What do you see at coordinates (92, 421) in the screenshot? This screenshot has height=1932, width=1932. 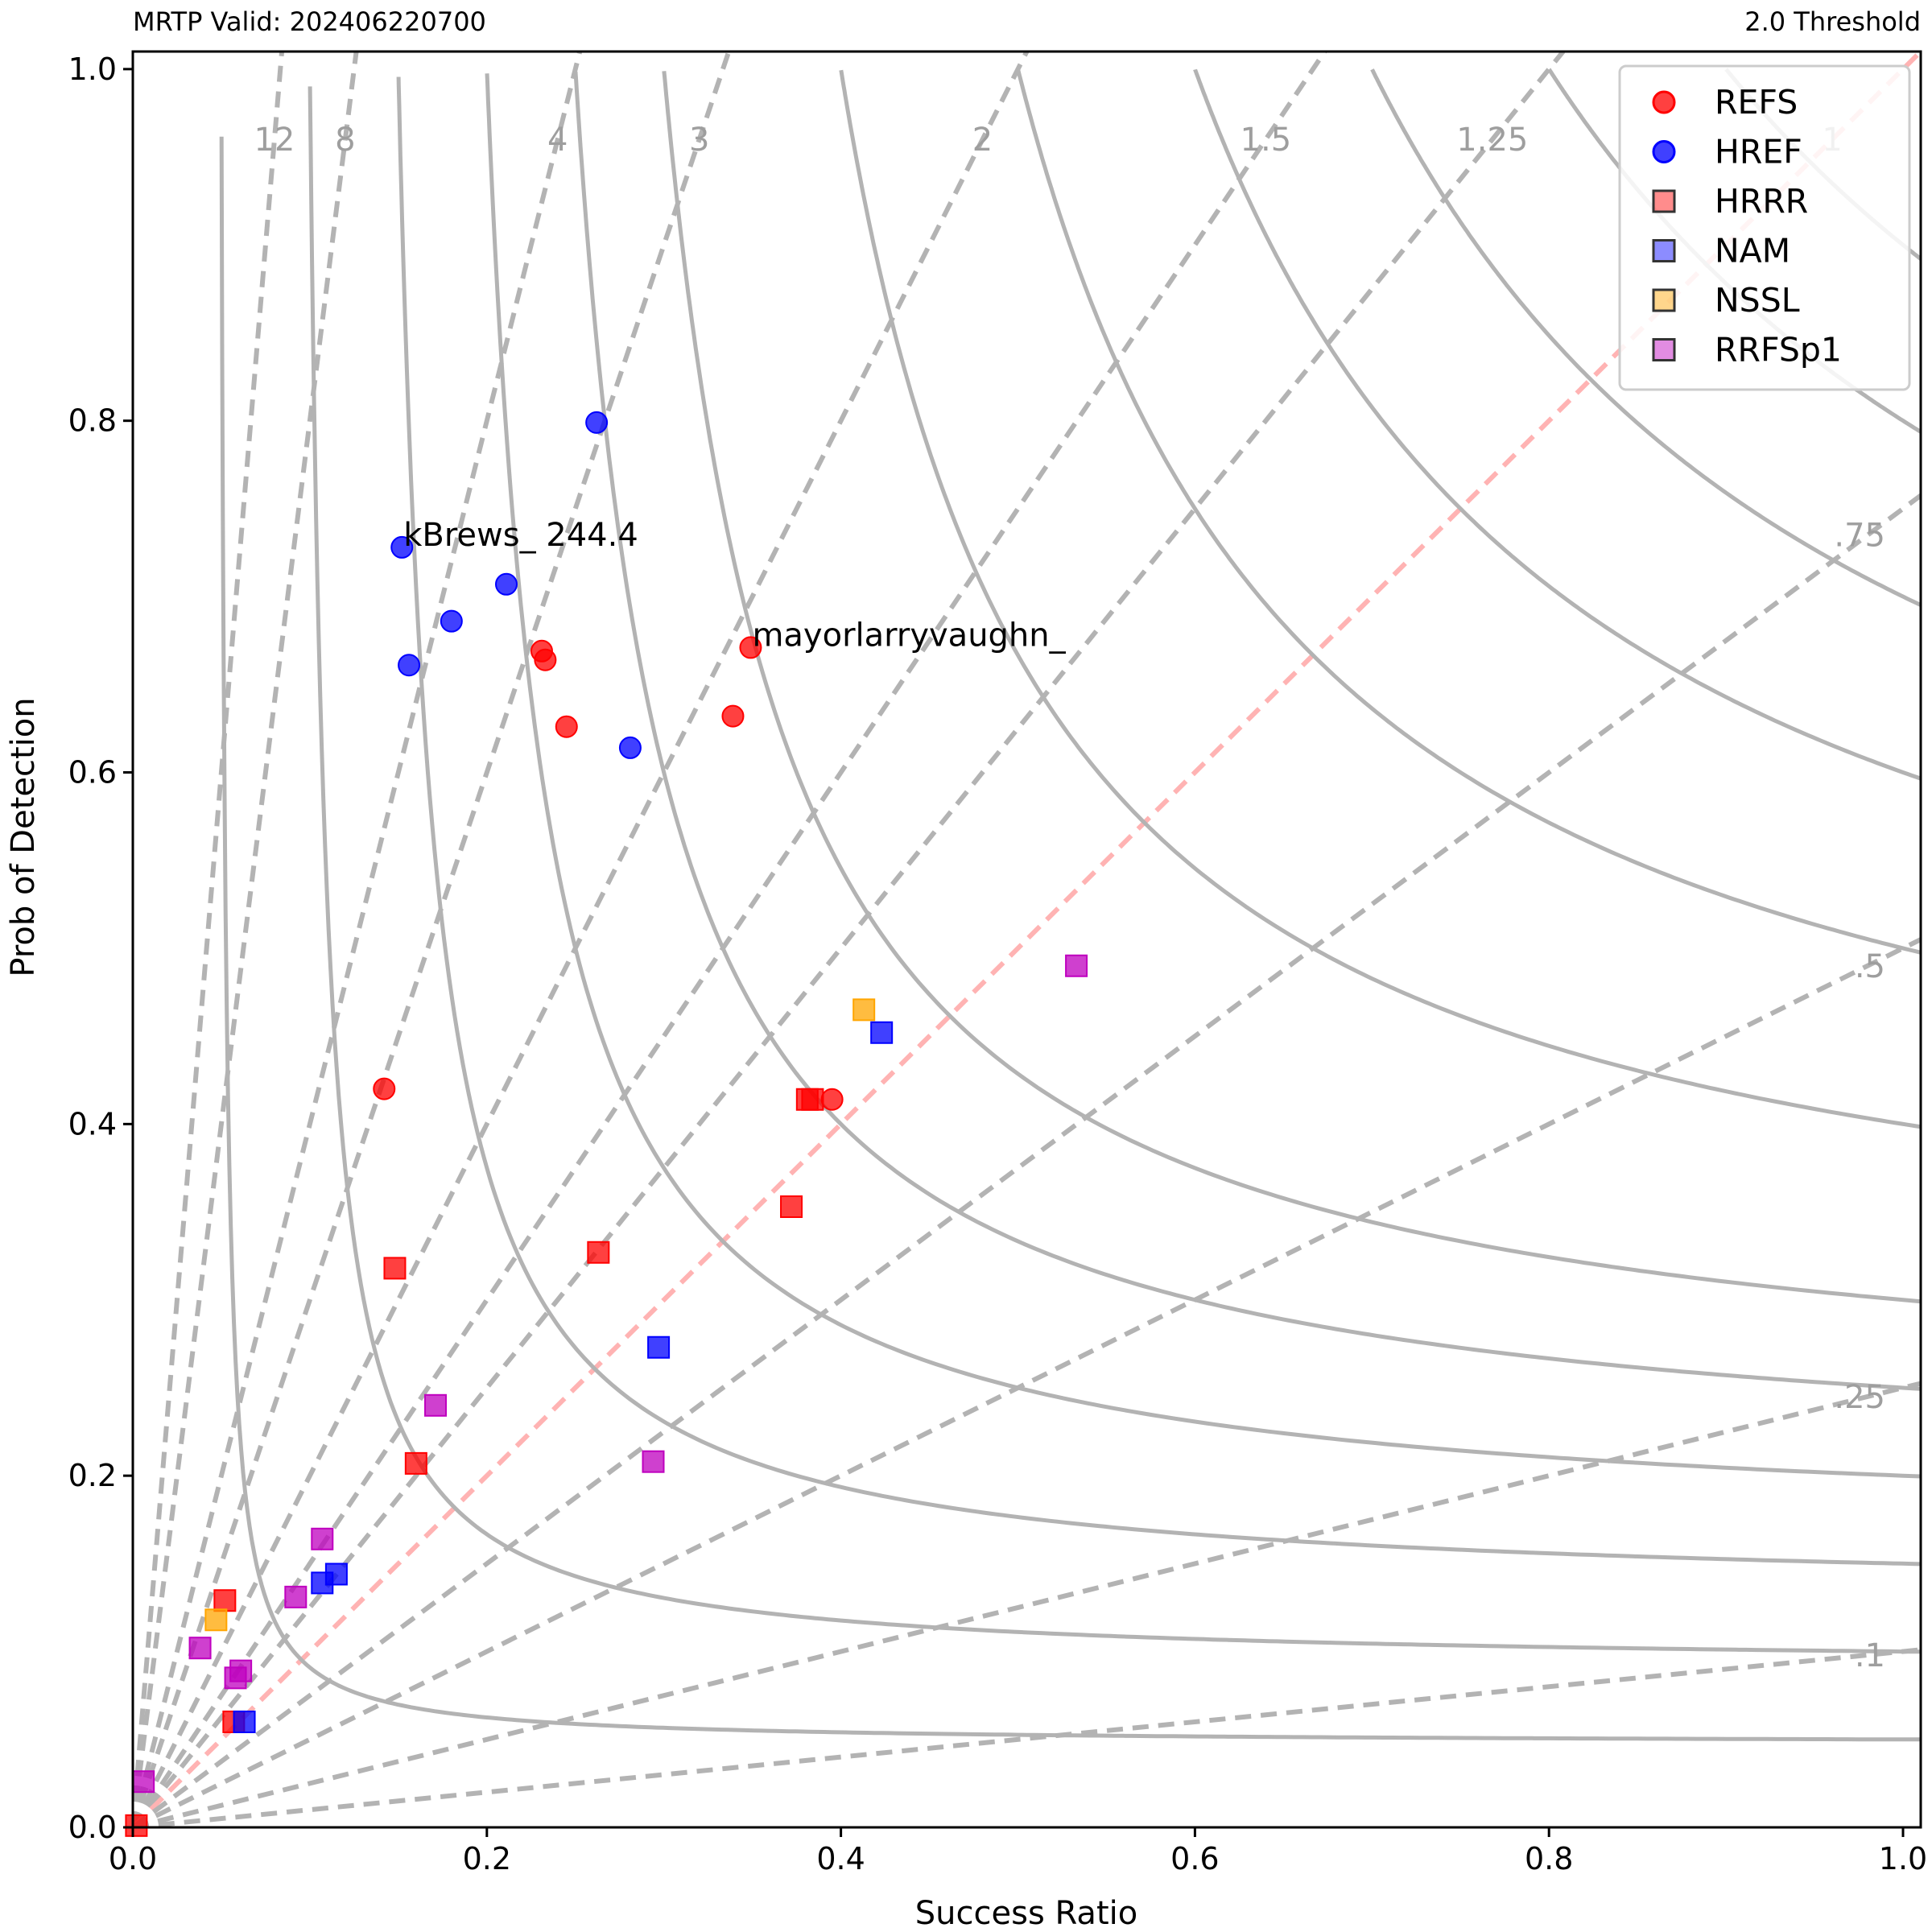 I see `y-tick-label: 0.8` at bounding box center [92, 421].